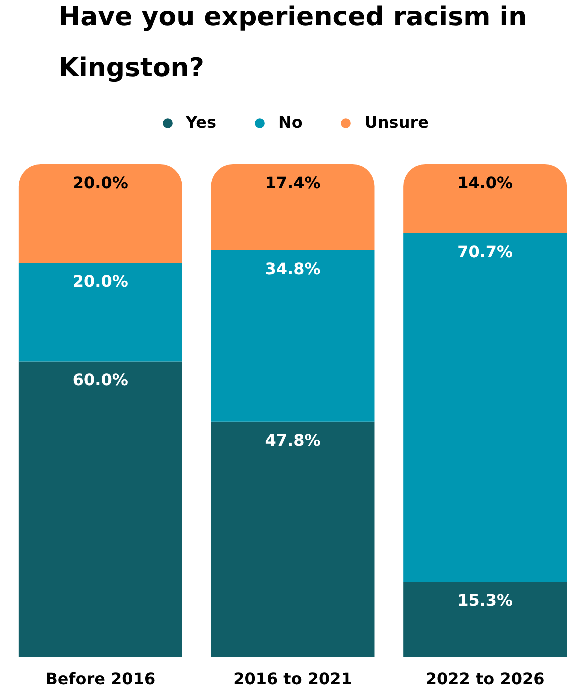 The height and width of the screenshot is (691, 585). I want to click on x-tick-label: 2016 to 2021, so click(293, 679).